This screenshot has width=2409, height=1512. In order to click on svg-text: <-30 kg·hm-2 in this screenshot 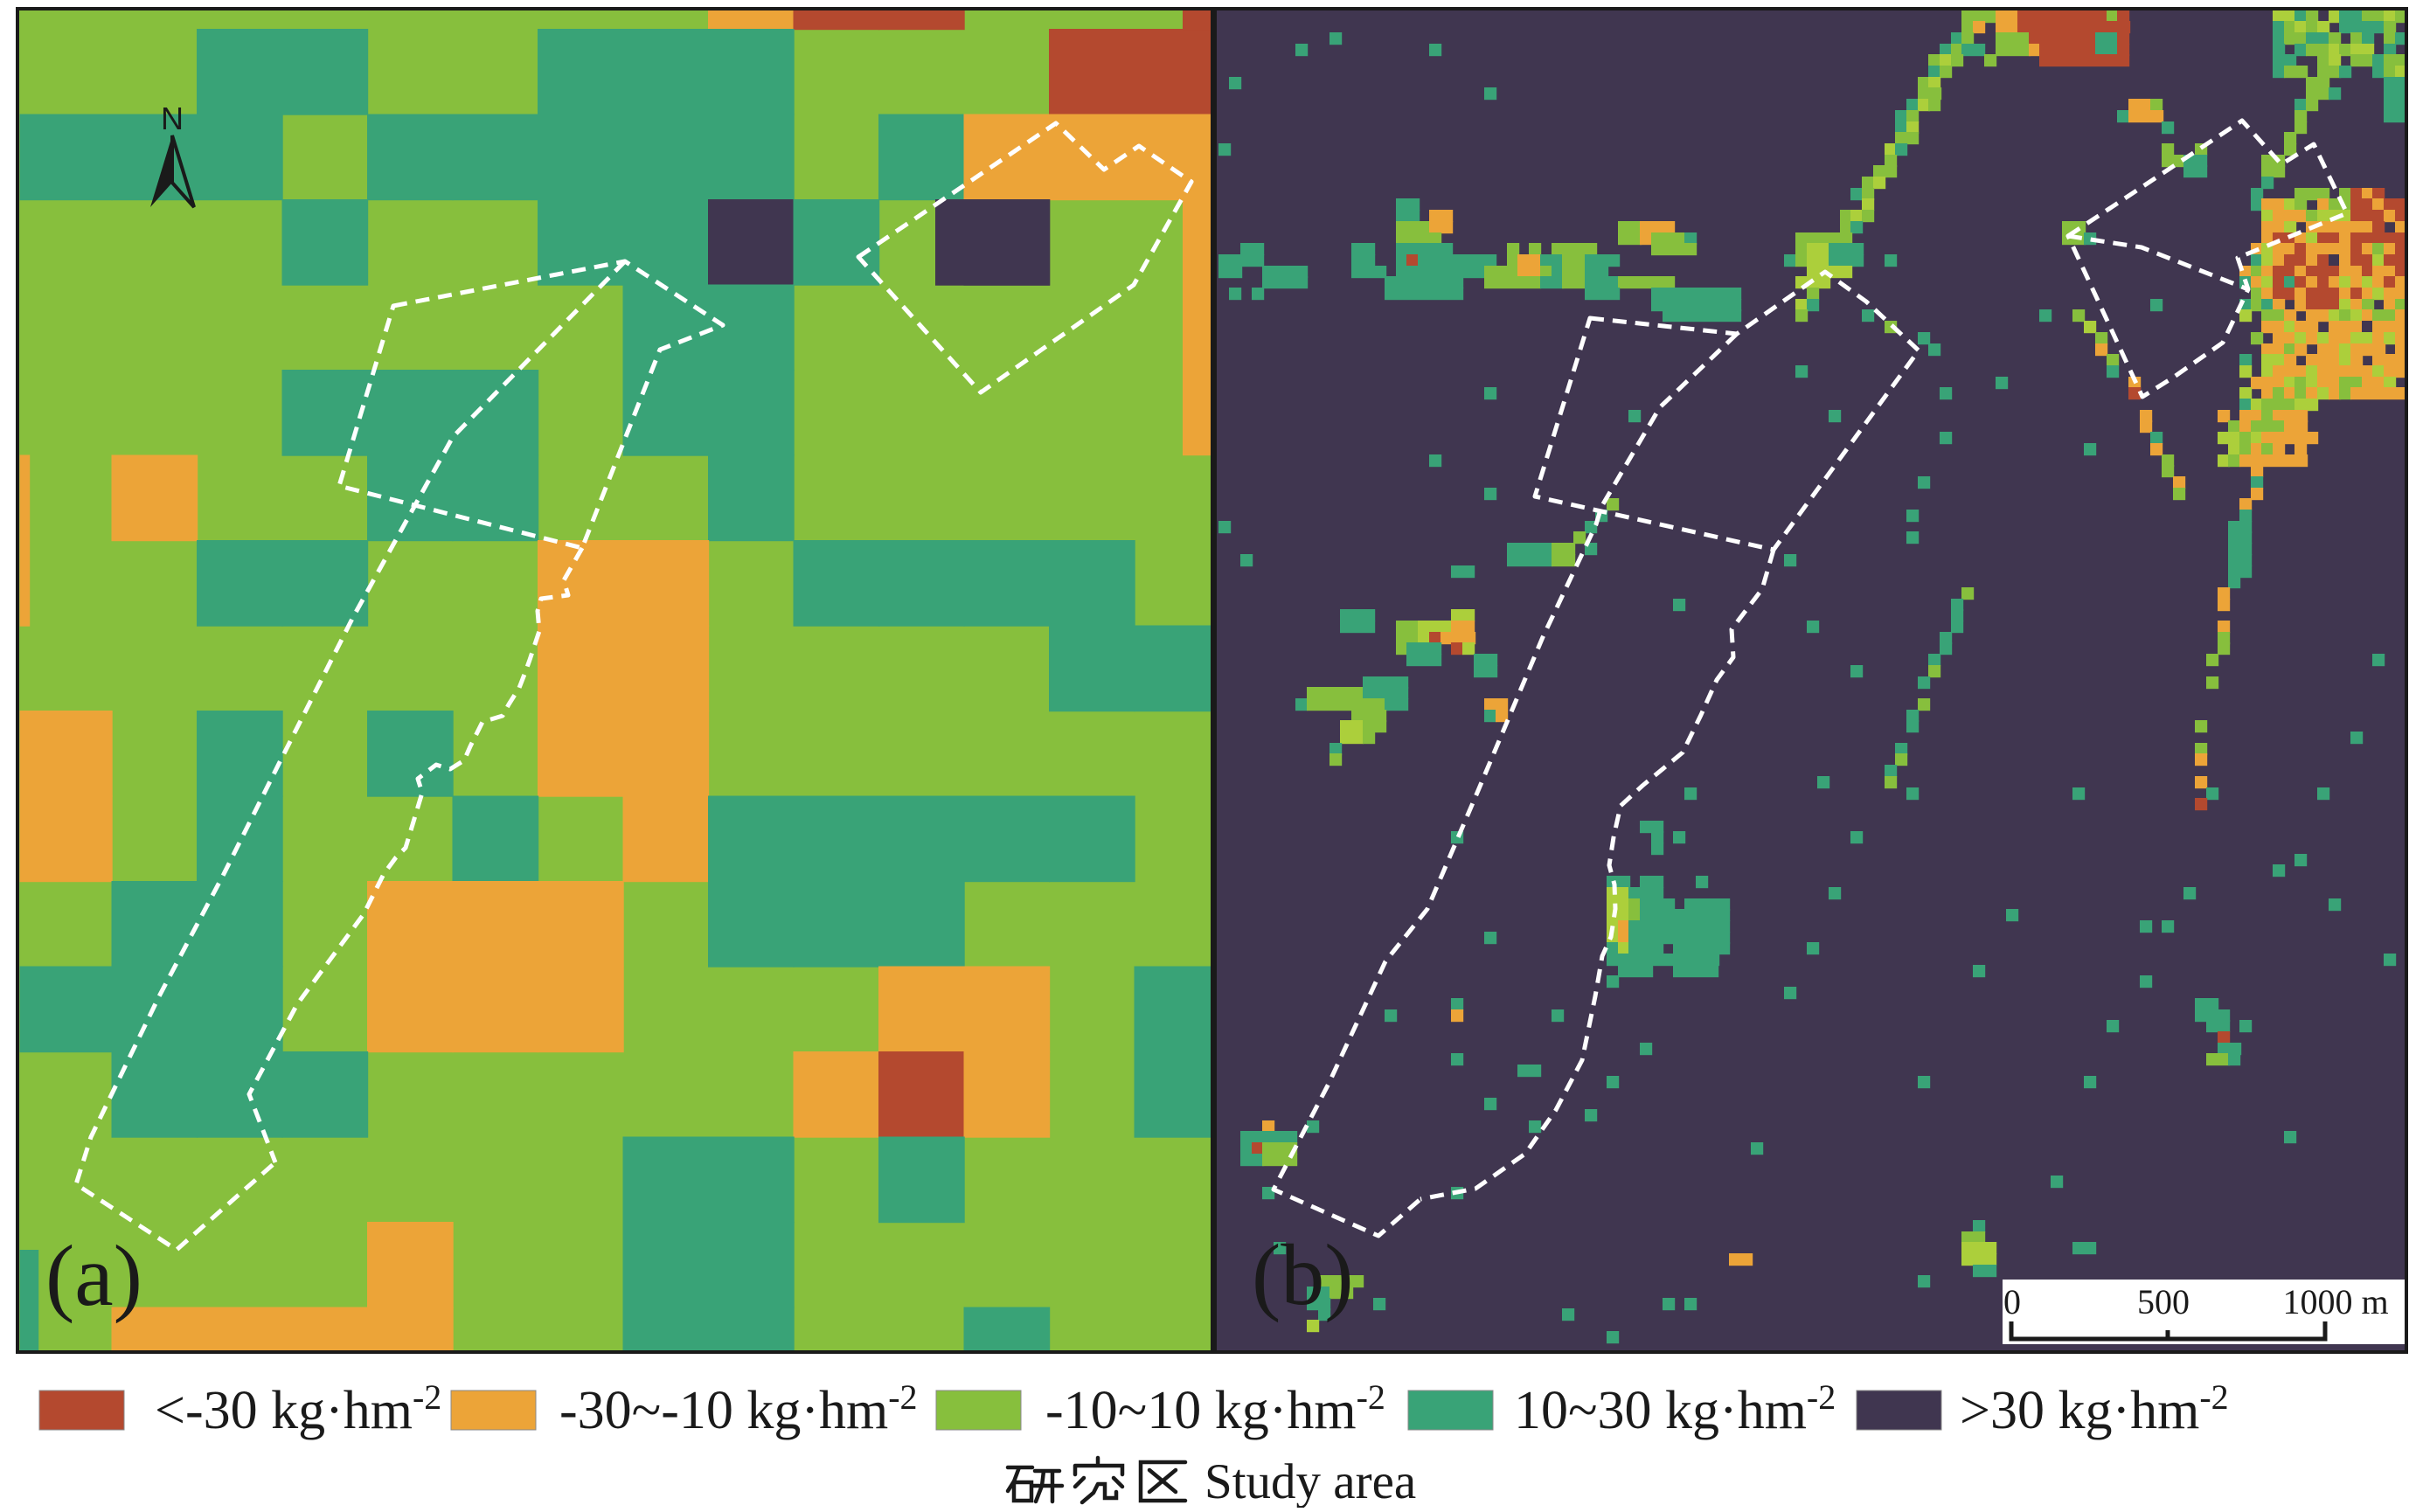, I will do `click(298, 1408)`.